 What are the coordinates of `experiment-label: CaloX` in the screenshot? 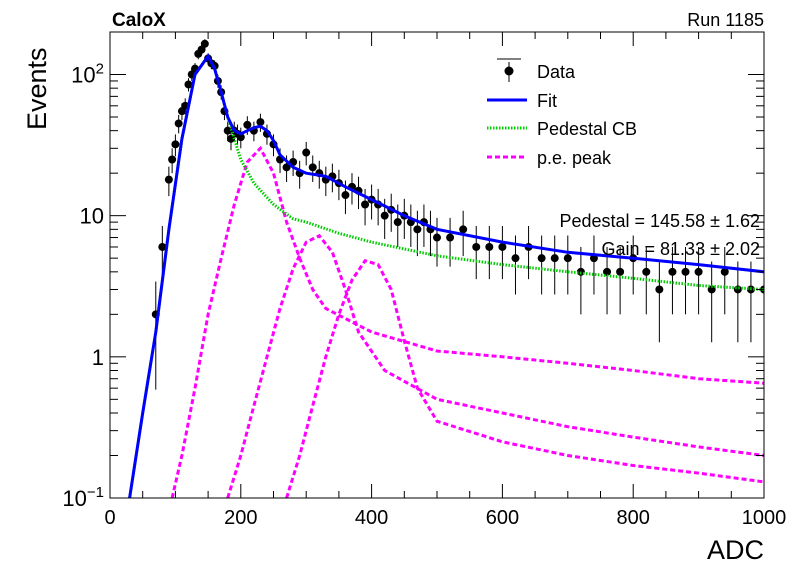 It's located at (139, 20).